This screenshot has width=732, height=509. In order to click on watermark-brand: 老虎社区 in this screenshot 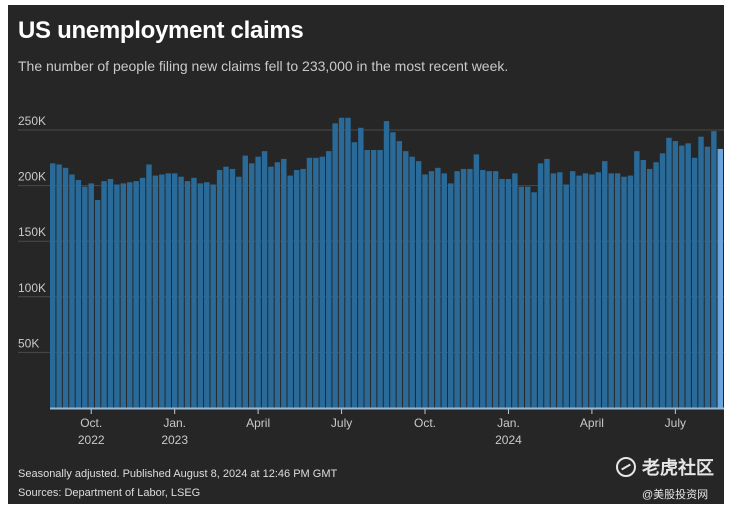, I will do `click(665, 467)`.